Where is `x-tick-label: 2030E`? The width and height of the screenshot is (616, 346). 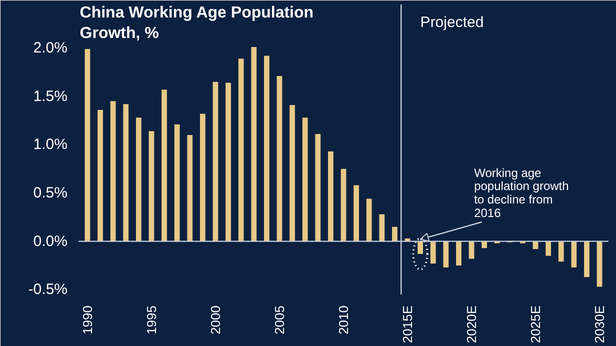
x-tick-label: 2030E is located at coordinates (600, 324).